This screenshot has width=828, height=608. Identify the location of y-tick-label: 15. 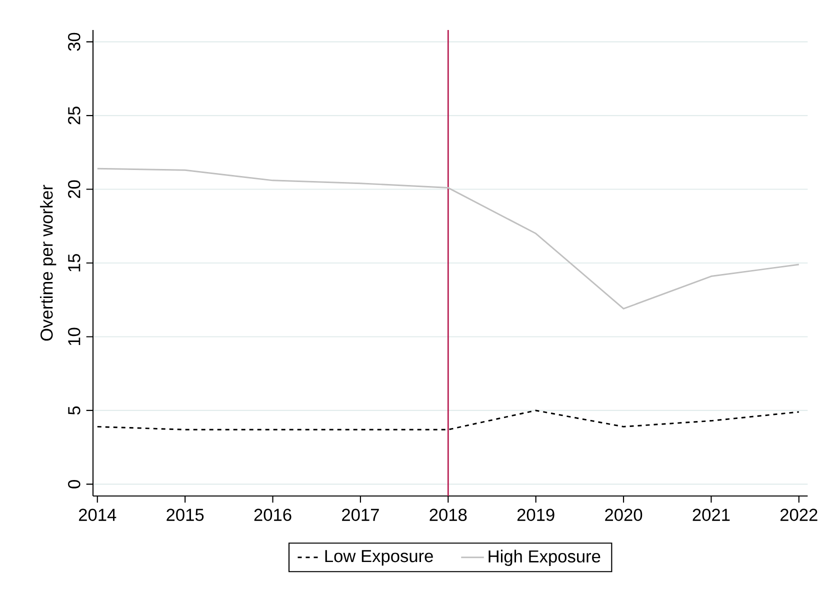
(74, 263).